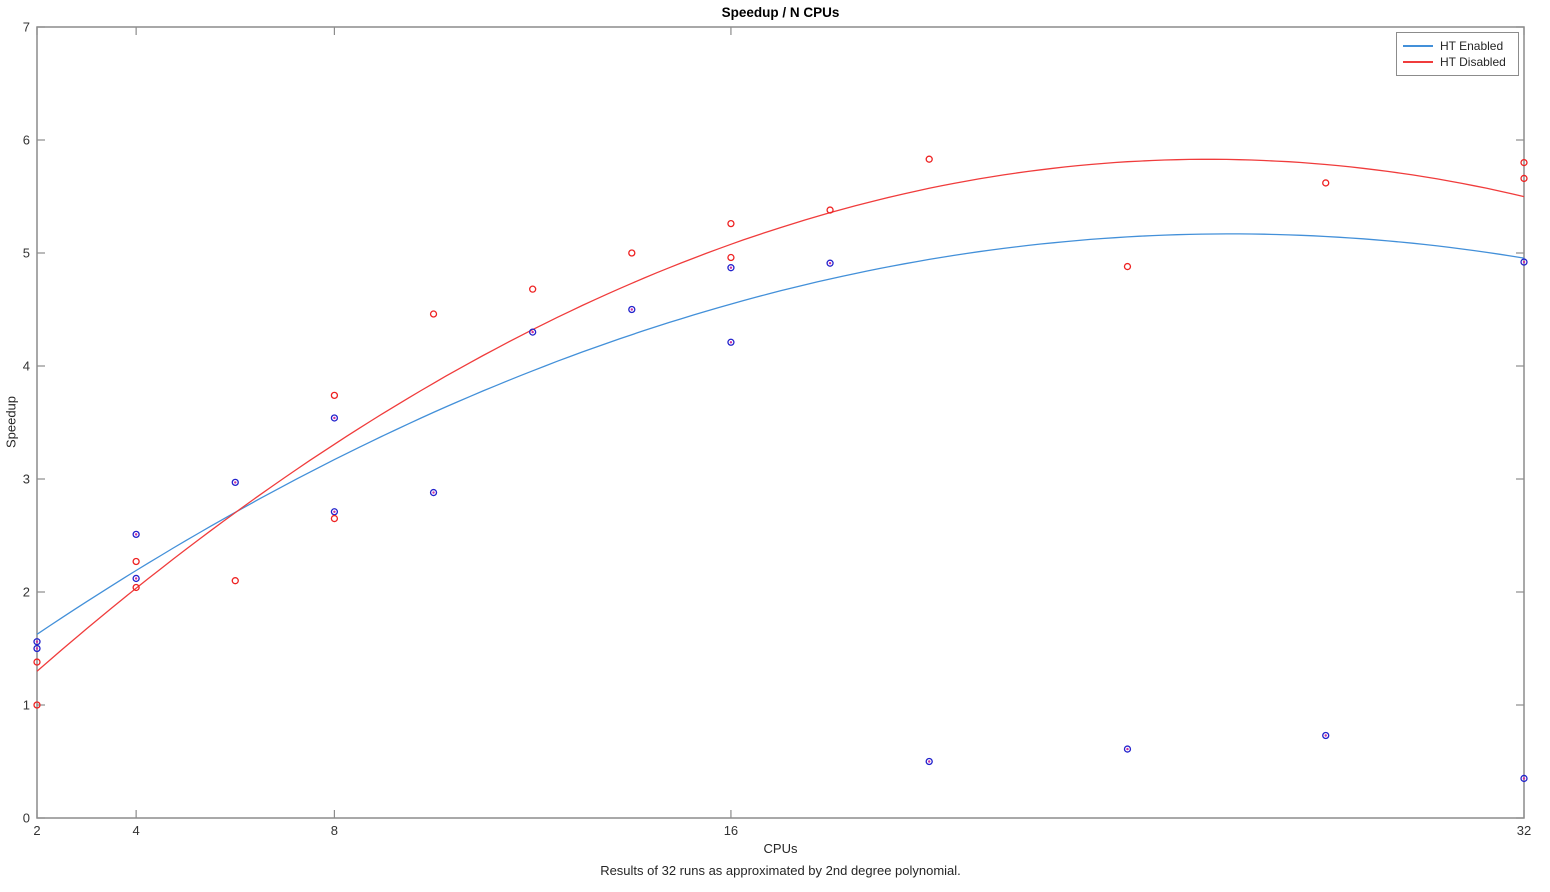 The height and width of the screenshot is (892, 1550). I want to click on x-tick-label: 32, so click(1524, 830).